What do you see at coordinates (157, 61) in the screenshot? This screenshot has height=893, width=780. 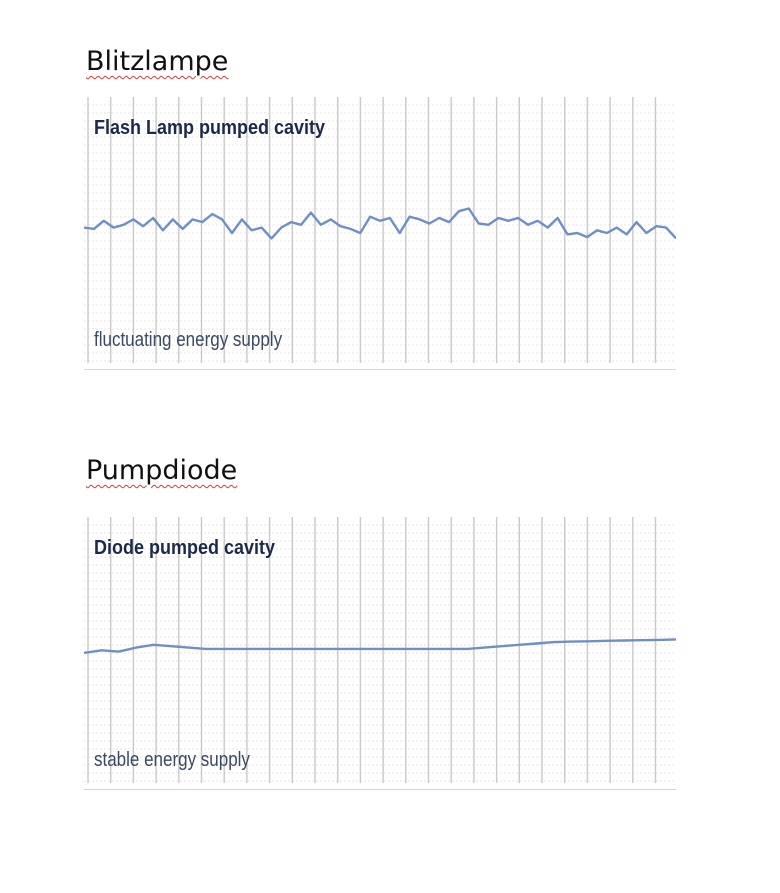 I see `section-heading-blitzlampe: Blitzlampe` at bounding box center [157, 61].